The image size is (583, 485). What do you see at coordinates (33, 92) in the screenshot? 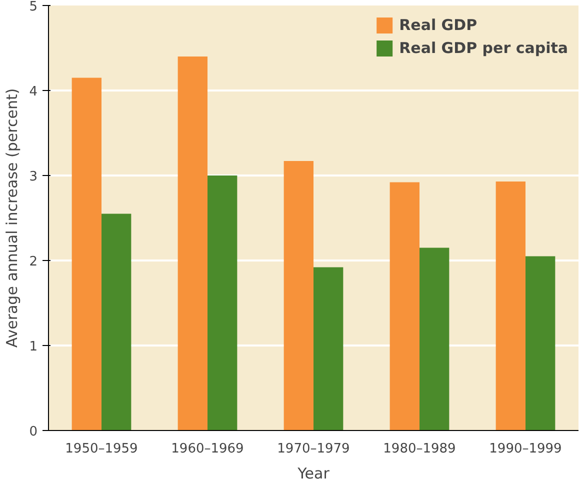
I see `y-tick-label: 4` at bounding box center [33, 92].